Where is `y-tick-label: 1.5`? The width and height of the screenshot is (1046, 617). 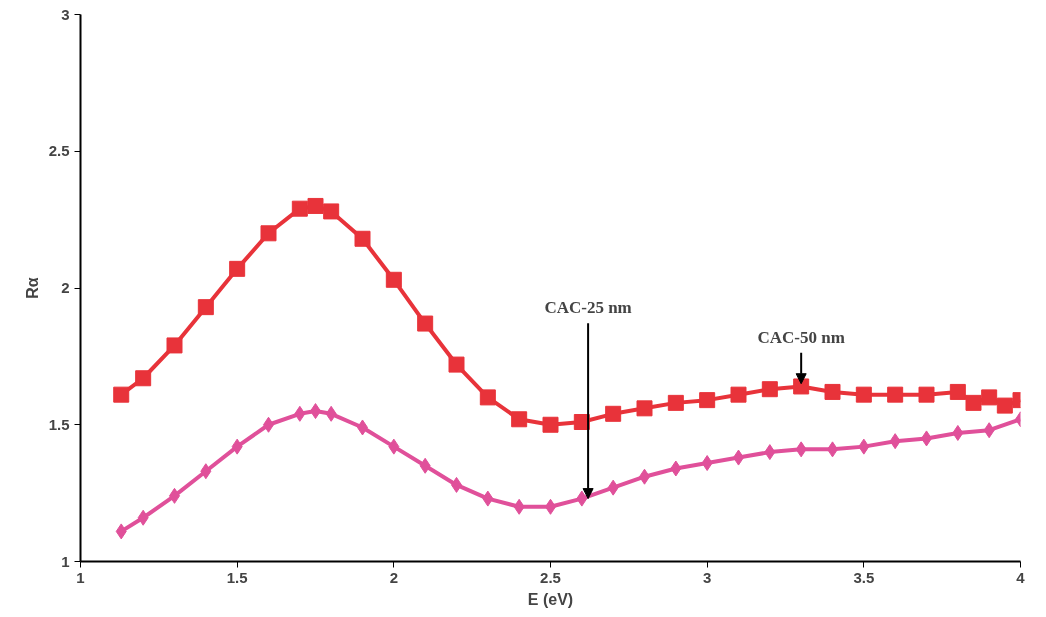 y-tick-label: 1.5 is located at coordinates (59, 424).